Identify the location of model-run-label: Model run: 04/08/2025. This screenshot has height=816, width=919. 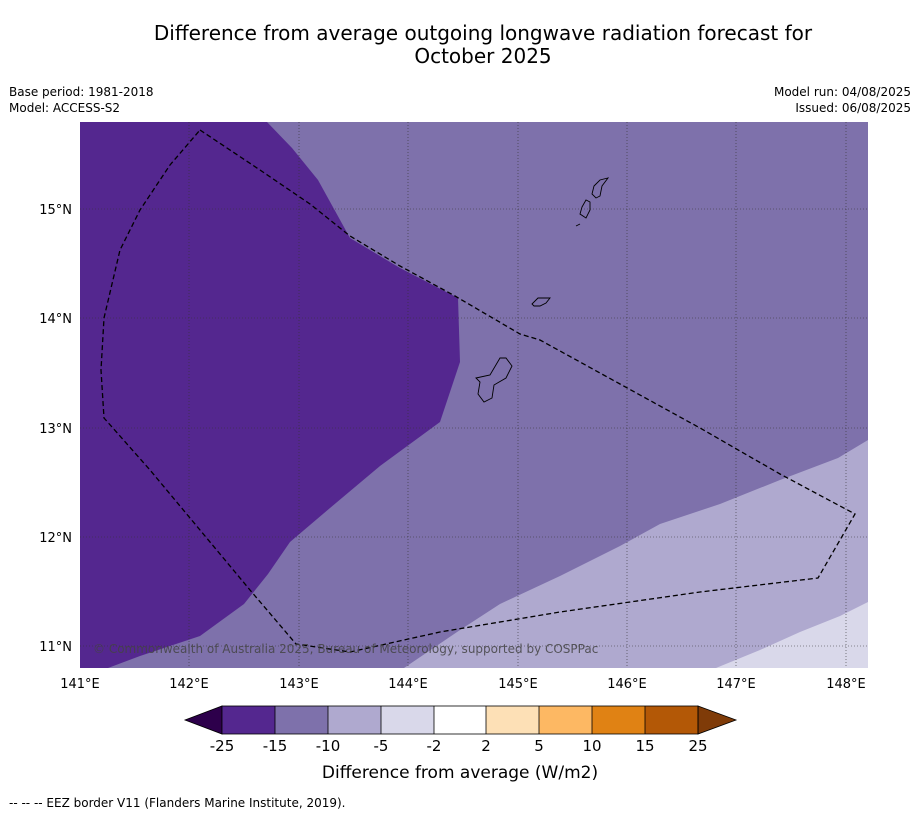
(842, 92).